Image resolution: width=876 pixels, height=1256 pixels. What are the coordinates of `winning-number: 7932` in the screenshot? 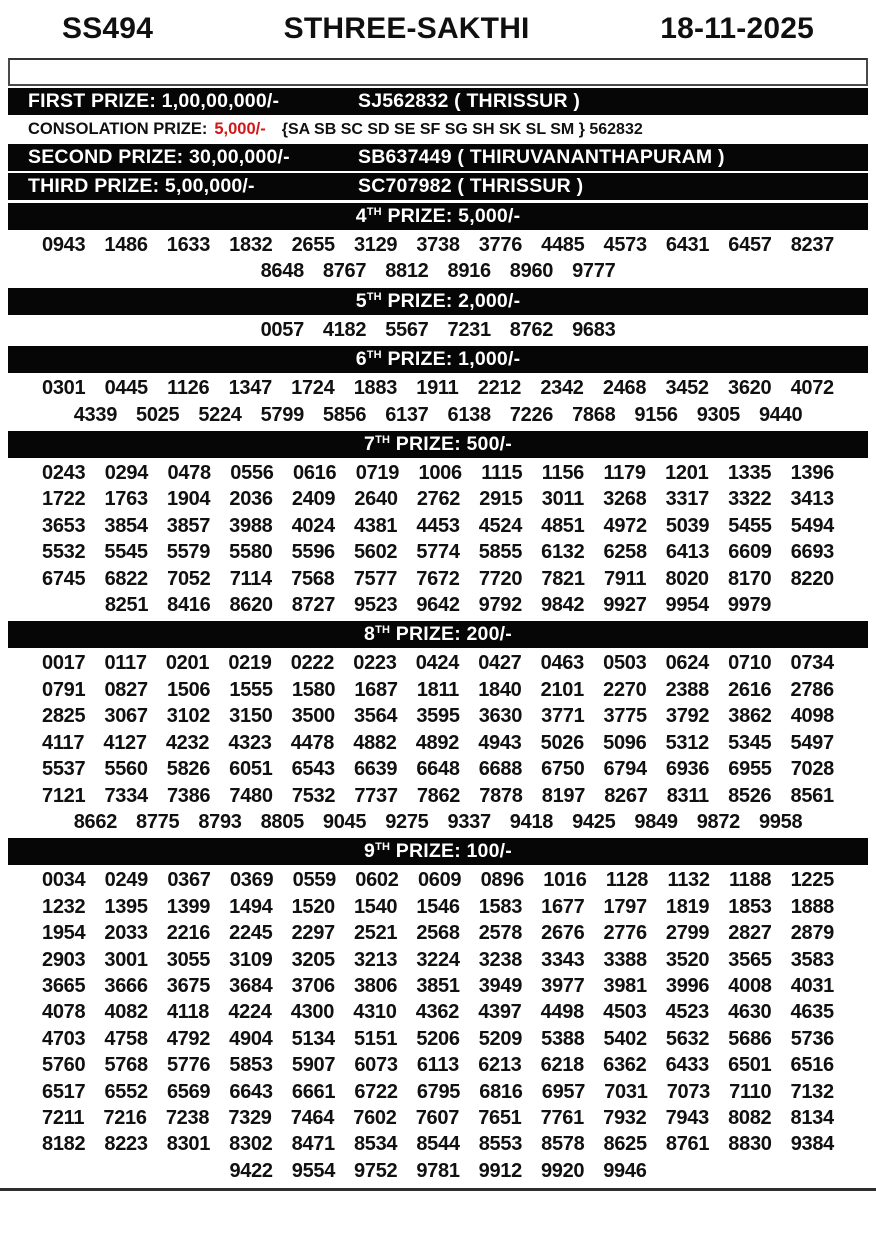 It's located at (625, 1117).